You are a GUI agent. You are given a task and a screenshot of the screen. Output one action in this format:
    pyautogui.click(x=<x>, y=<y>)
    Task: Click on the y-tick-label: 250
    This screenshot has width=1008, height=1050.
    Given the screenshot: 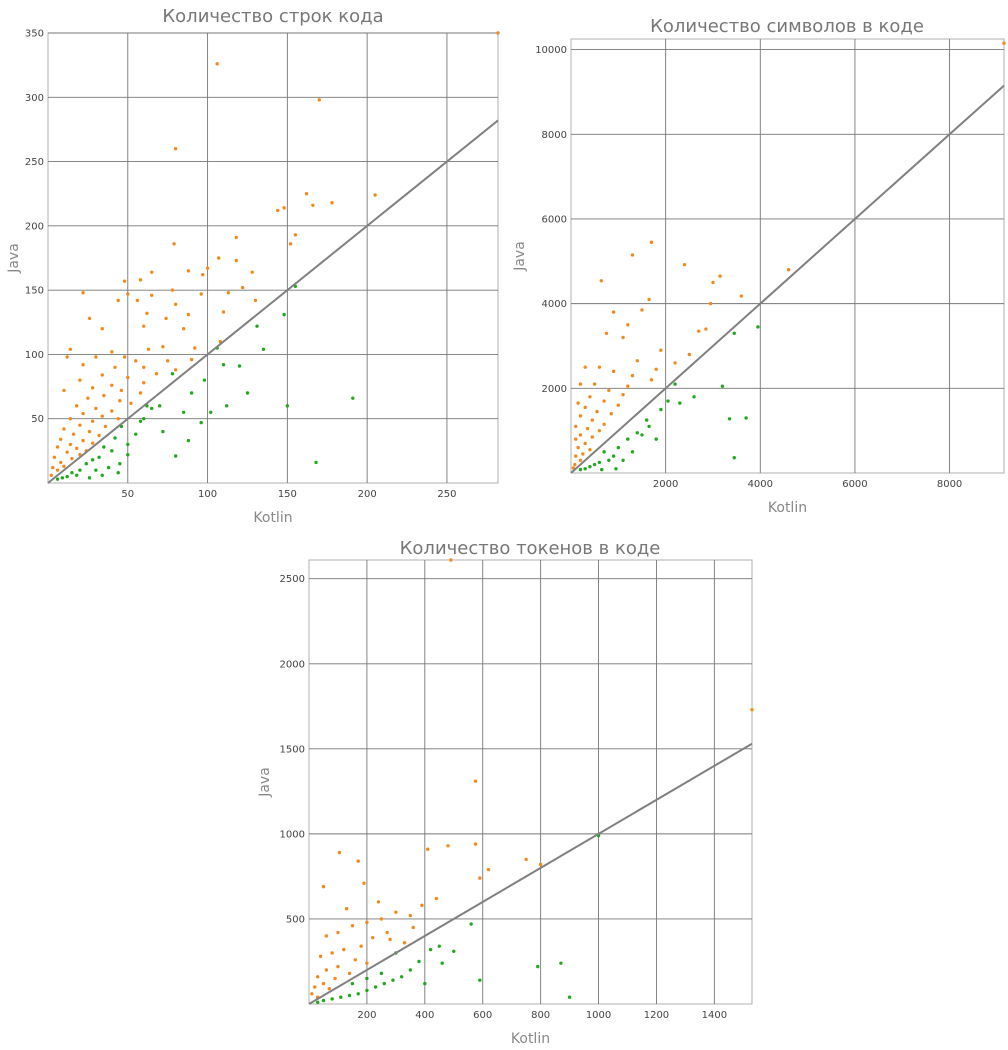 What is the action you would take?
    pyautogui.click(x=34, y=162)
    